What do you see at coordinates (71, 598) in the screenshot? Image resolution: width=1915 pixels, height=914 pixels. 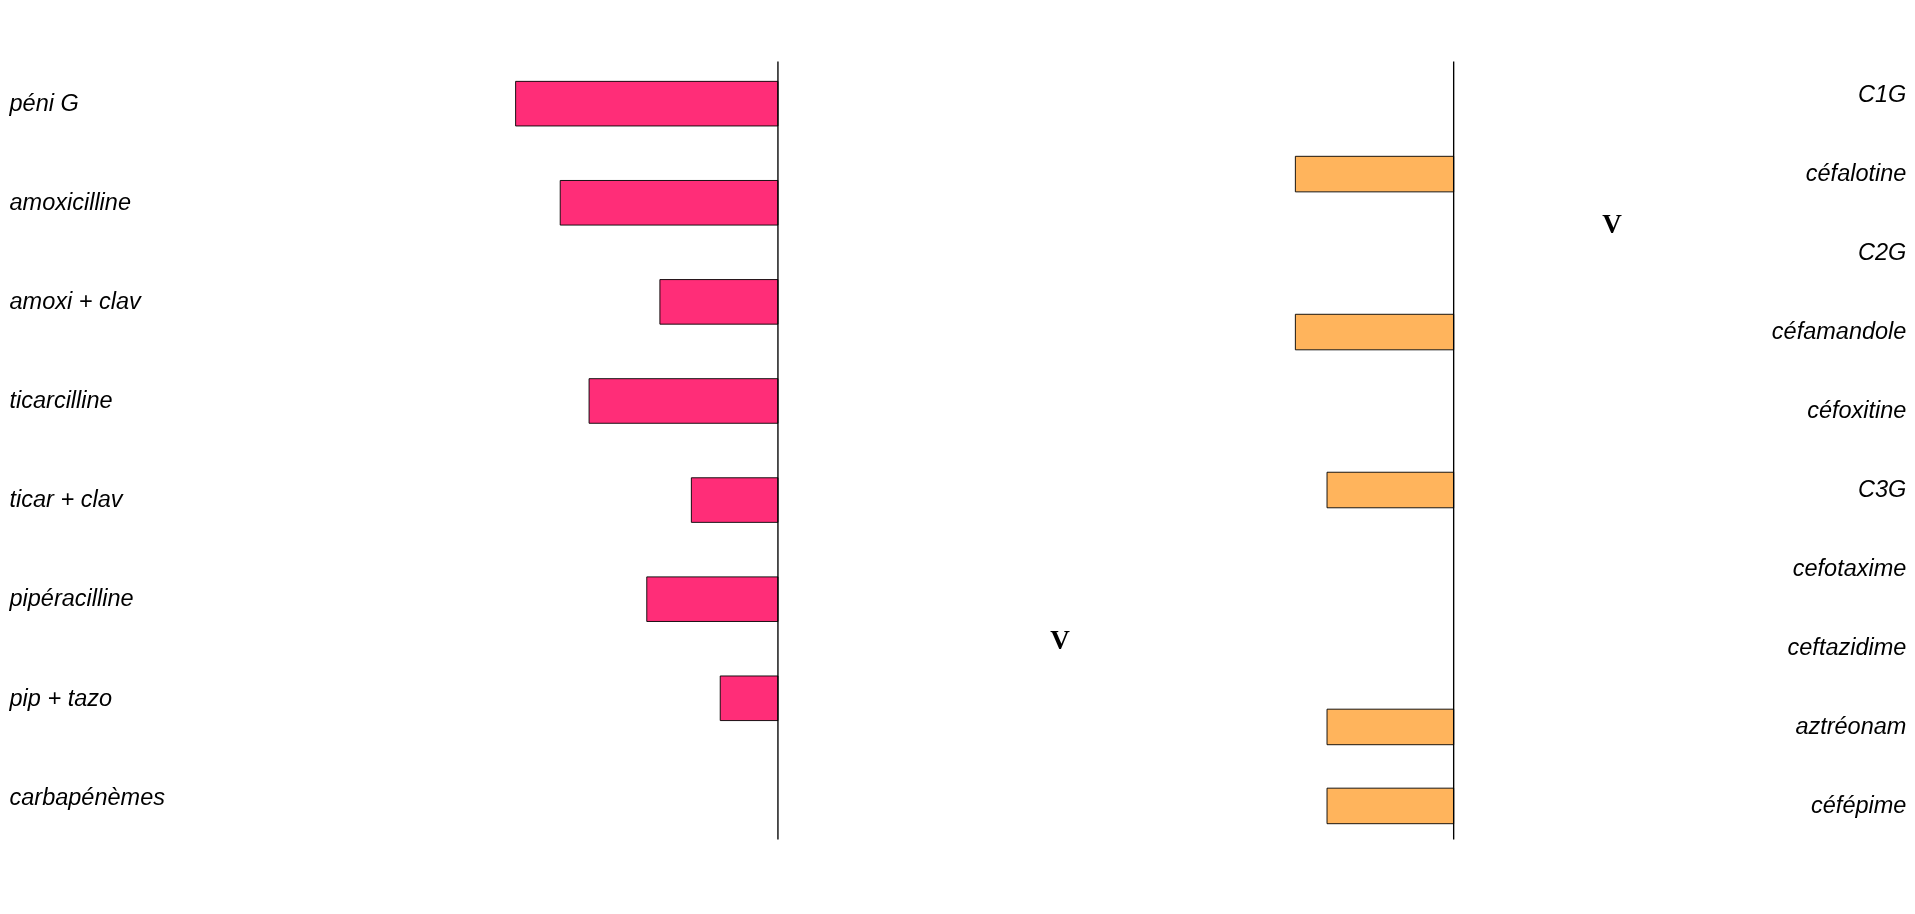 I see `y-tick-label: pipéracilline` at bounding box center [71, 598].